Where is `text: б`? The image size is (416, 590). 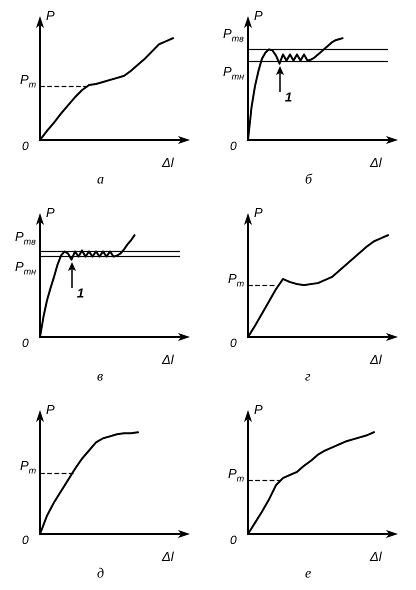 text: б is located at coordinates (309, 180).